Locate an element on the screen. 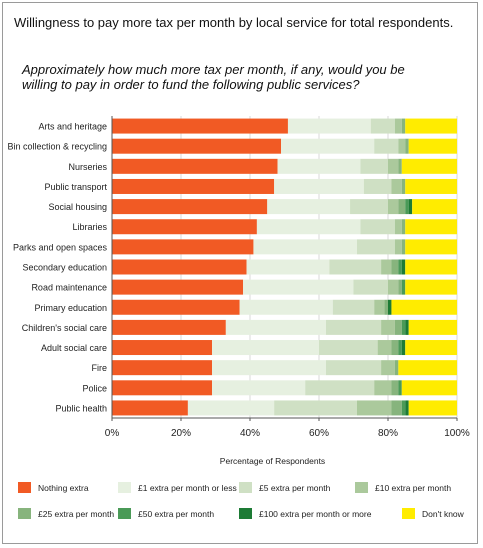 Image resolution: width=483 pixels, height=548 pixels. category-label: Police is located at coordinates (94, 388).